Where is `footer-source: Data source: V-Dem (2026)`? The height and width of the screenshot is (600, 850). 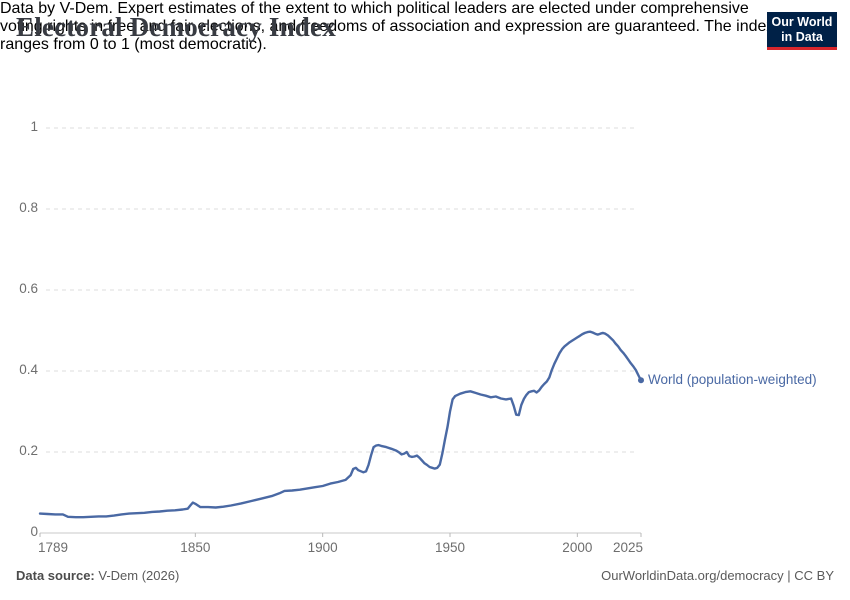 footer-source: Data source: V-Dem (2026) is located at coordinates (97, 575).